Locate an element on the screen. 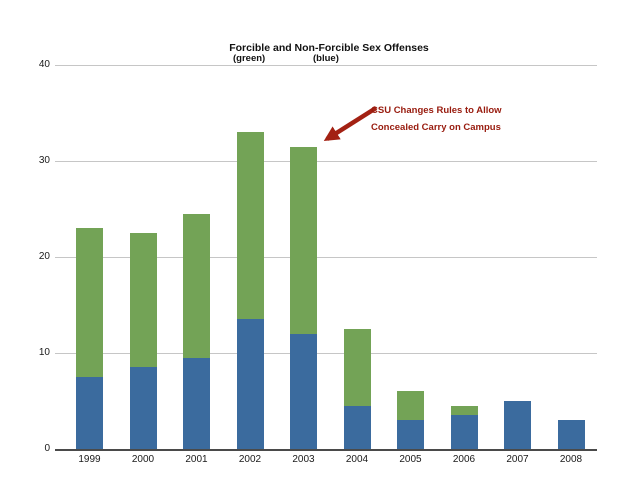 The image size is (640, 494). bar-1999 is located at coordinates (89, 338).